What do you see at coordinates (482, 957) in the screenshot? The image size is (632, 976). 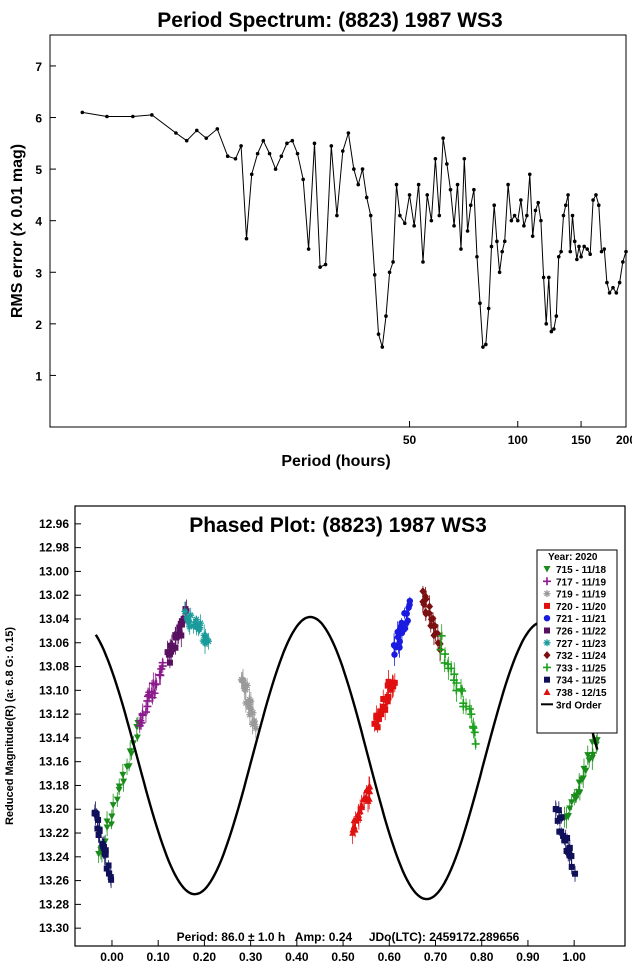 I see `x-tick-label: 0.80` at bounding box center [482, 957].